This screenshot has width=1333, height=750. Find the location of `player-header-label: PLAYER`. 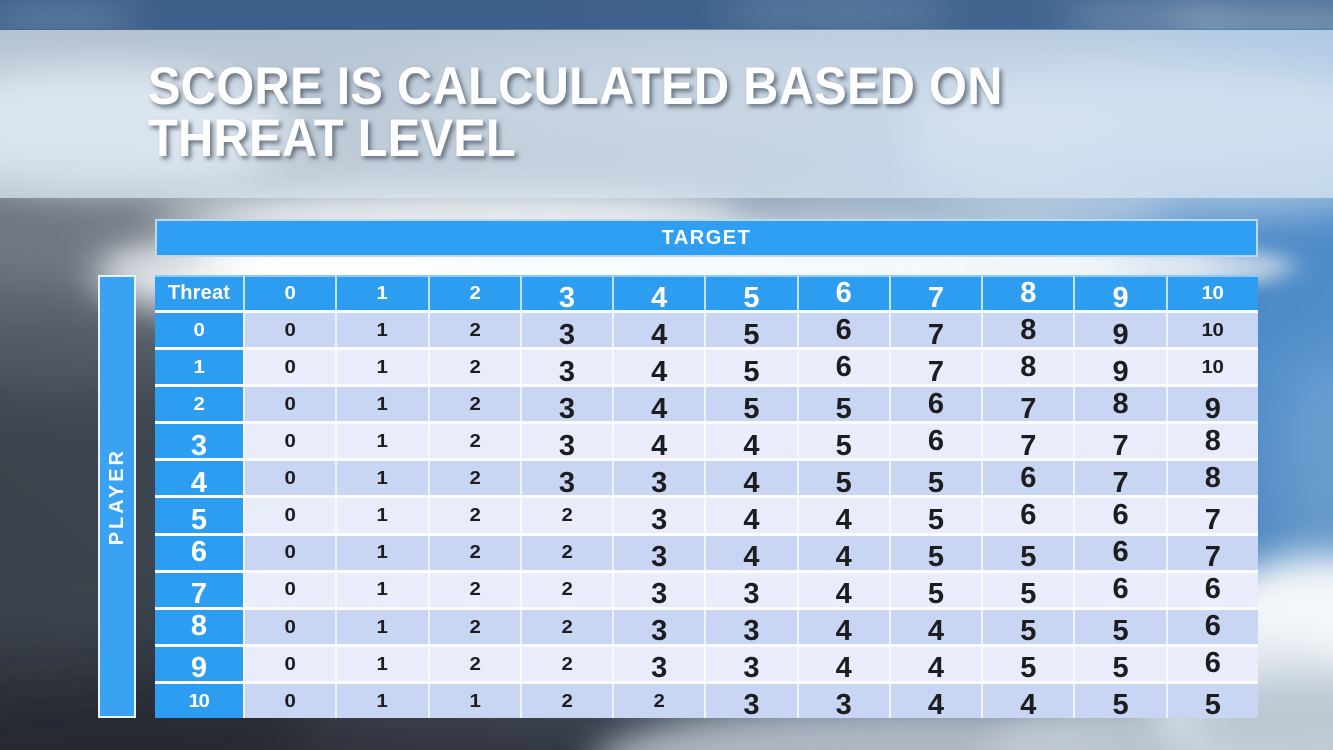

player-header-label: PLAYER is located at coordinates (116, 496).